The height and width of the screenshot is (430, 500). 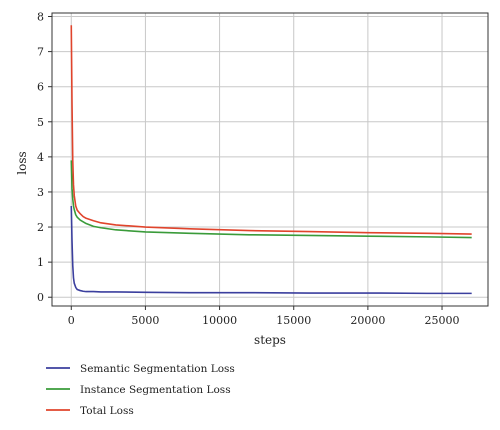 I want to click on y-tick-label: 7, so click(x=40, y=52).